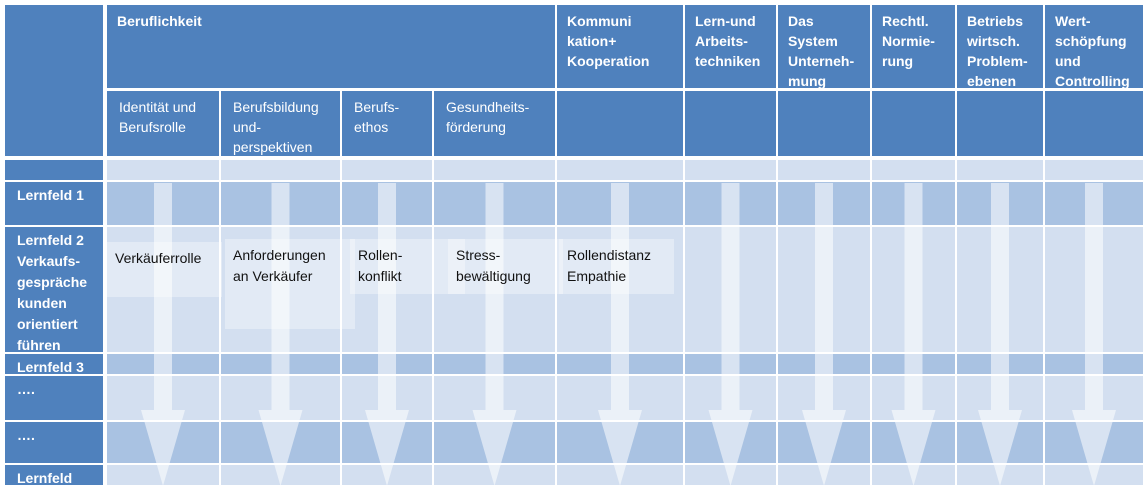  I want to click on column-header: Das System Unterneh- mung, so click(824, 46).